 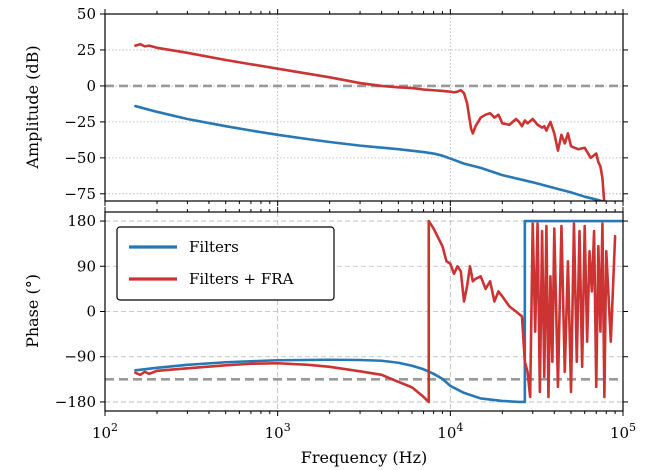 What do you see at coordinates (80, 158) in the screenshot?
I see `amplitude-ytick-label: −50` at bounding box center [80, 158].